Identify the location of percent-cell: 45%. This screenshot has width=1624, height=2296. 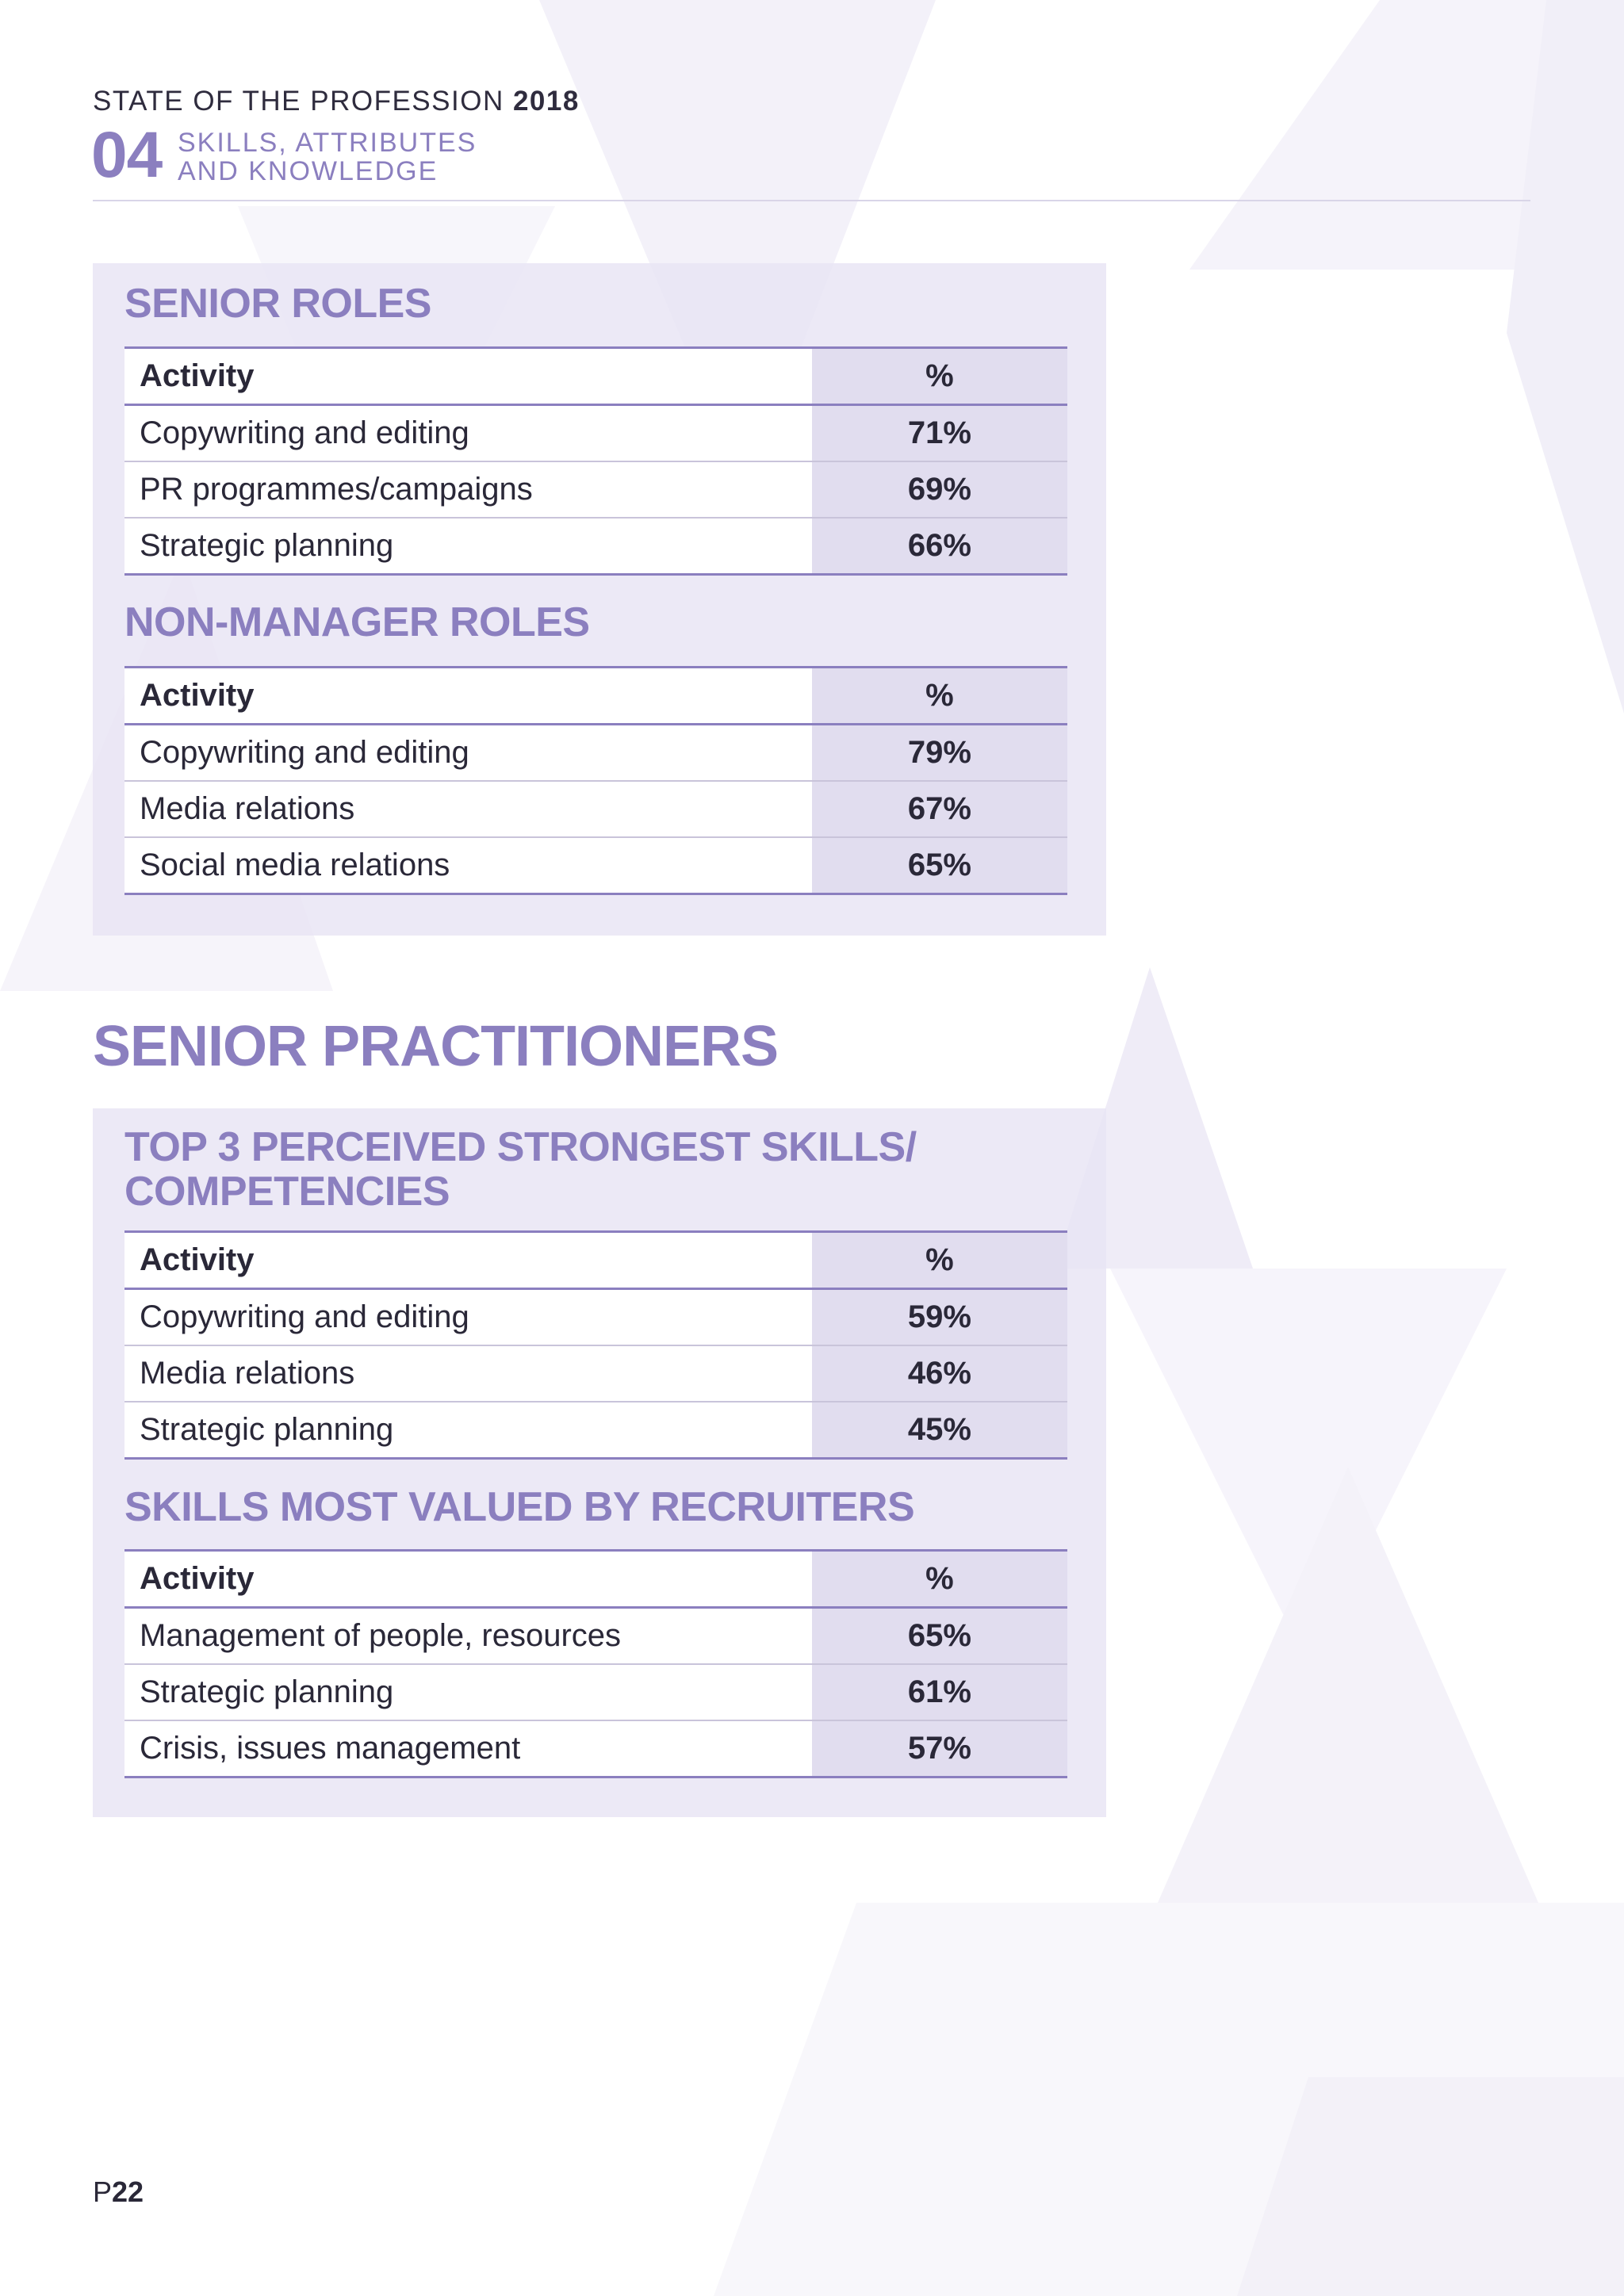
(939, 1431).